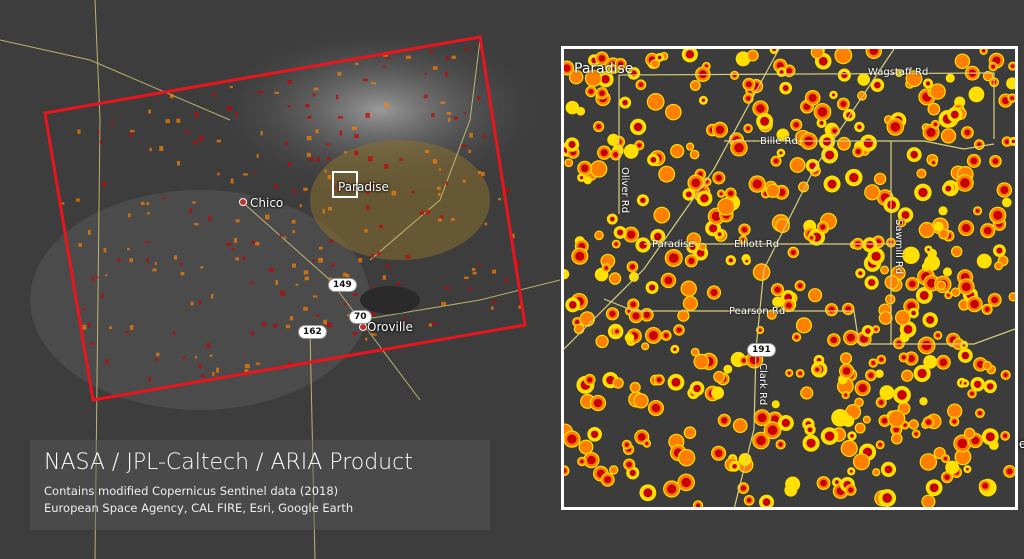 The height and width of the screenshot is (559, 1024). I want to click on chico-marker, so click(243, 202).